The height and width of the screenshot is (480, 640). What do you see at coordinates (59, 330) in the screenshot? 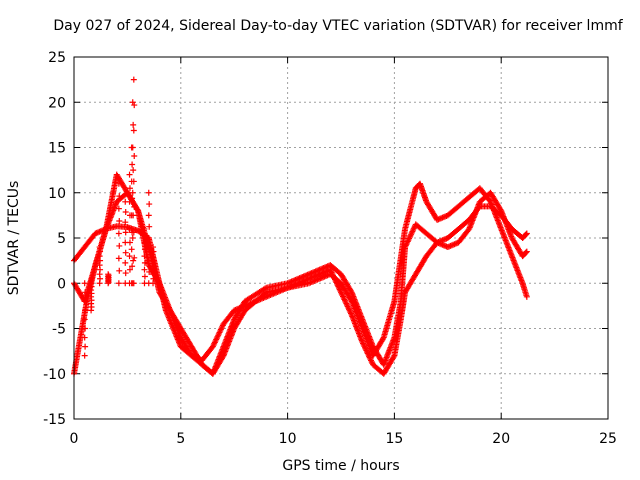
I see `y-tick-label: -5` at bounding box center [59, 330].